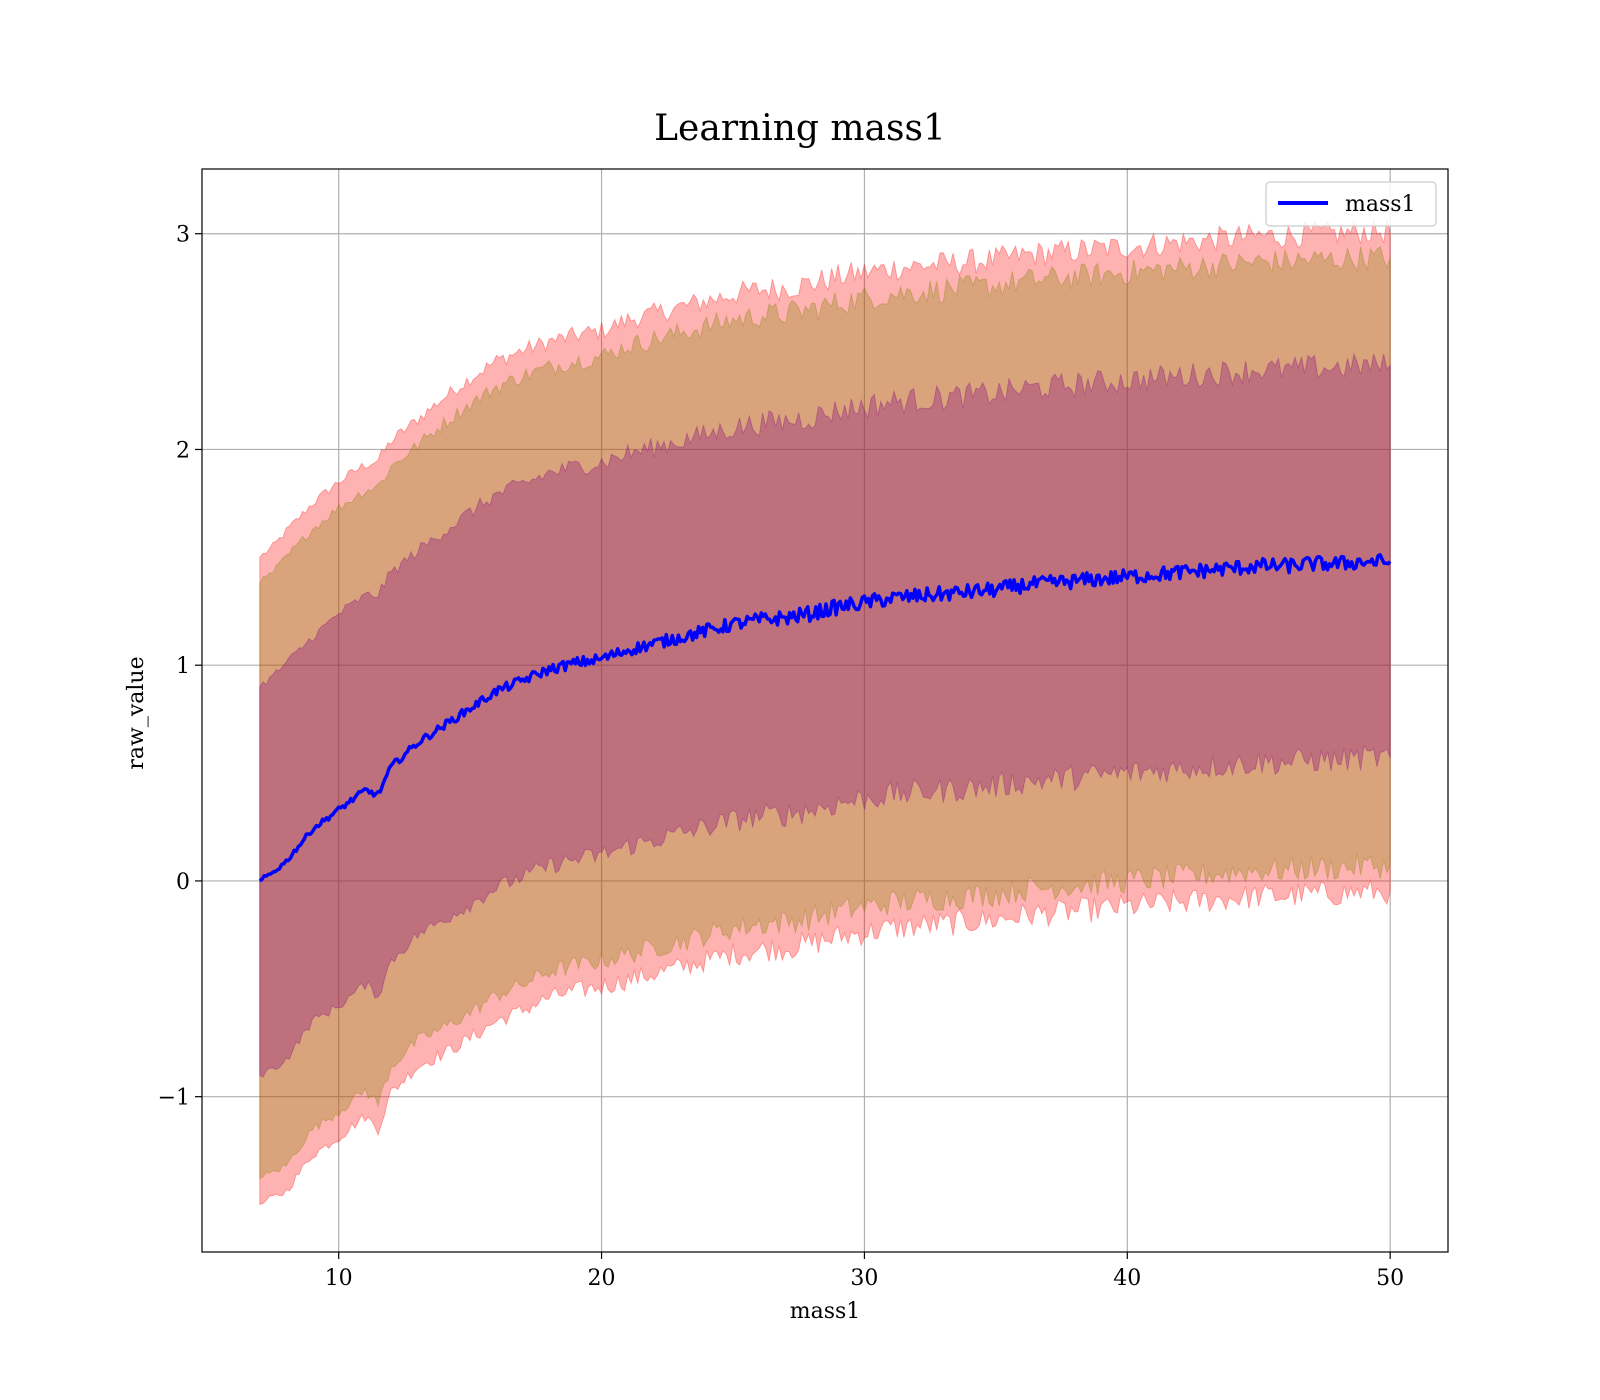 The height and width of the screenshot is (1400, 1600). What do you see at coordinates (1380, 204) in the screenshot?
I see `legend-label-mass1: mass1` at bounding box center [1380, 204].